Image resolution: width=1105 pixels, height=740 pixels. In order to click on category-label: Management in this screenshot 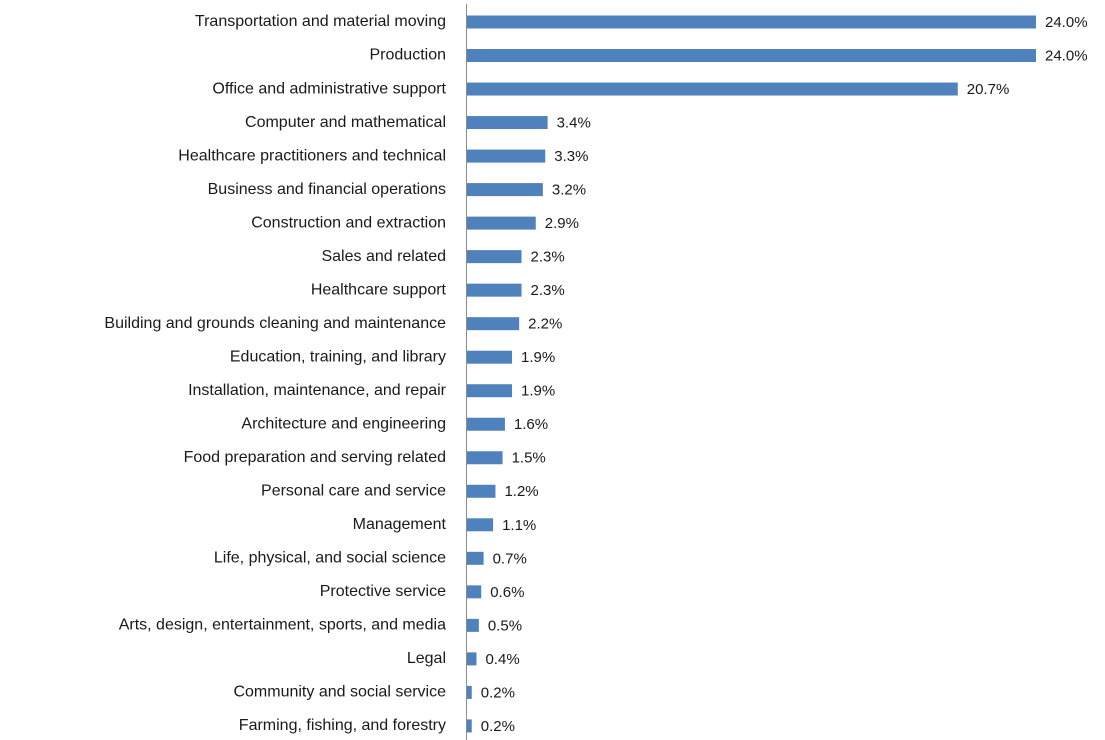, I will do `click(400, 524)`.